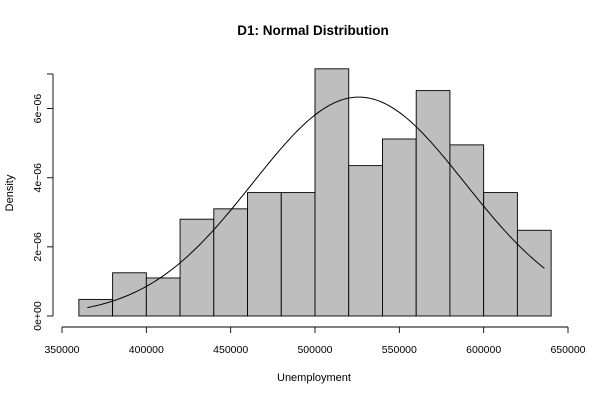 This screenshot has width=599, height=400. What do you see at coordinates (399, 350) in the screenshot?
I see `x-tick-label: 550000` at bounding box center [399, 350].